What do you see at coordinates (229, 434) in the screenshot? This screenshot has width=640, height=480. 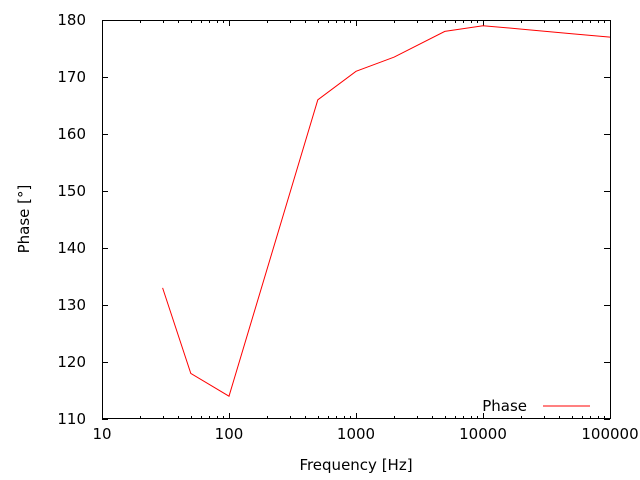 I see `x-tick-label: 100` at bounding box center [229, 434].